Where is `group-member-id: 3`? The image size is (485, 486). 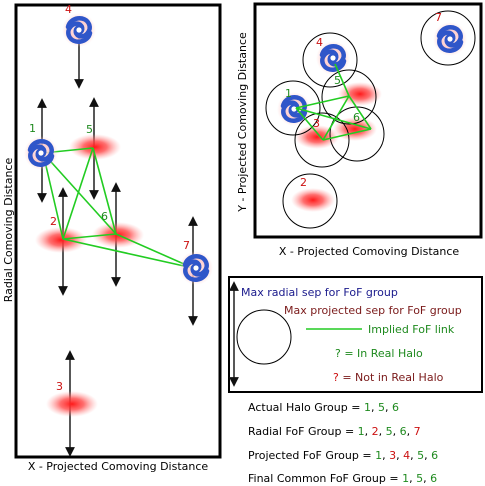 group-member-id: 3 is located at coordinates (392, 455).